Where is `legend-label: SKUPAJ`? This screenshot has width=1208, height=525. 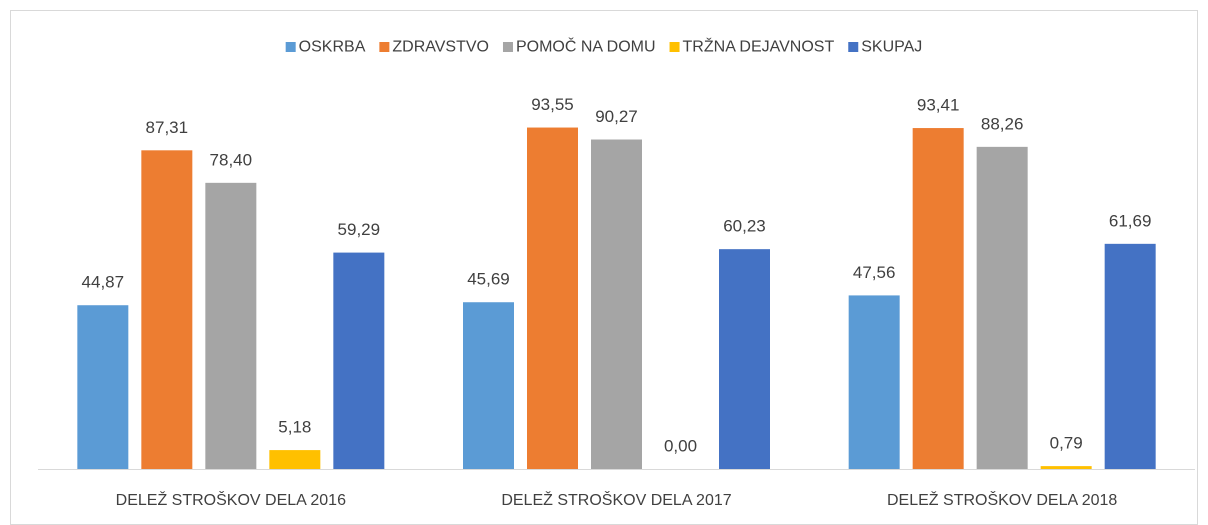
legend-label: SKUPAJ is located at coordinates (891, 47).